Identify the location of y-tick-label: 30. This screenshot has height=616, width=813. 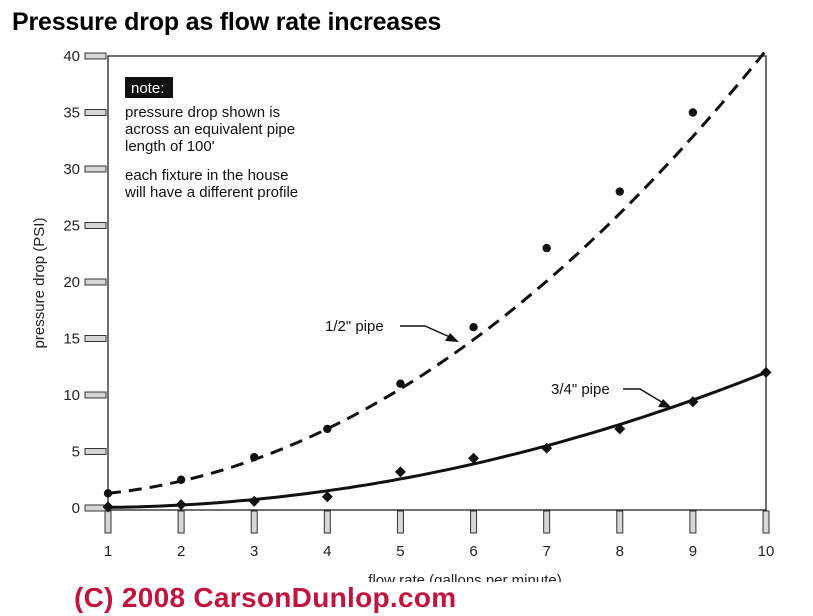
(71, 169).